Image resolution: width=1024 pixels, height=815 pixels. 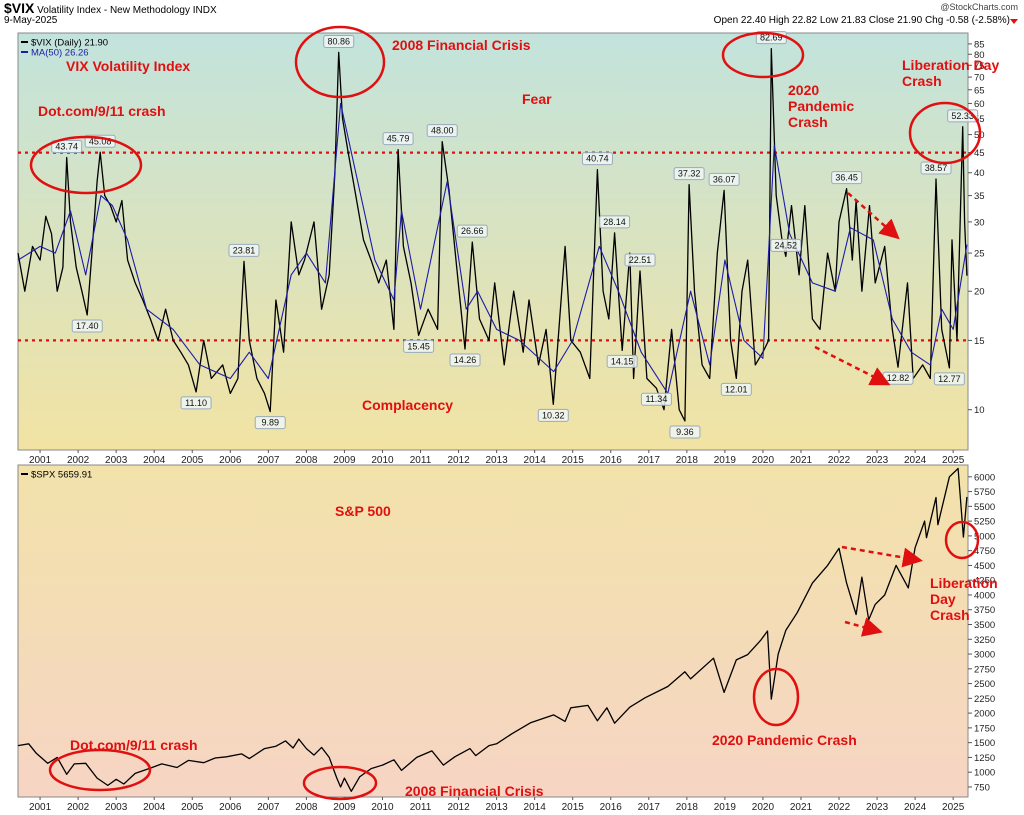 What do you see at coordinates (31, 20) in the screenshot?
I see `date: 9-May-2025` at bounding box center [31, 20].